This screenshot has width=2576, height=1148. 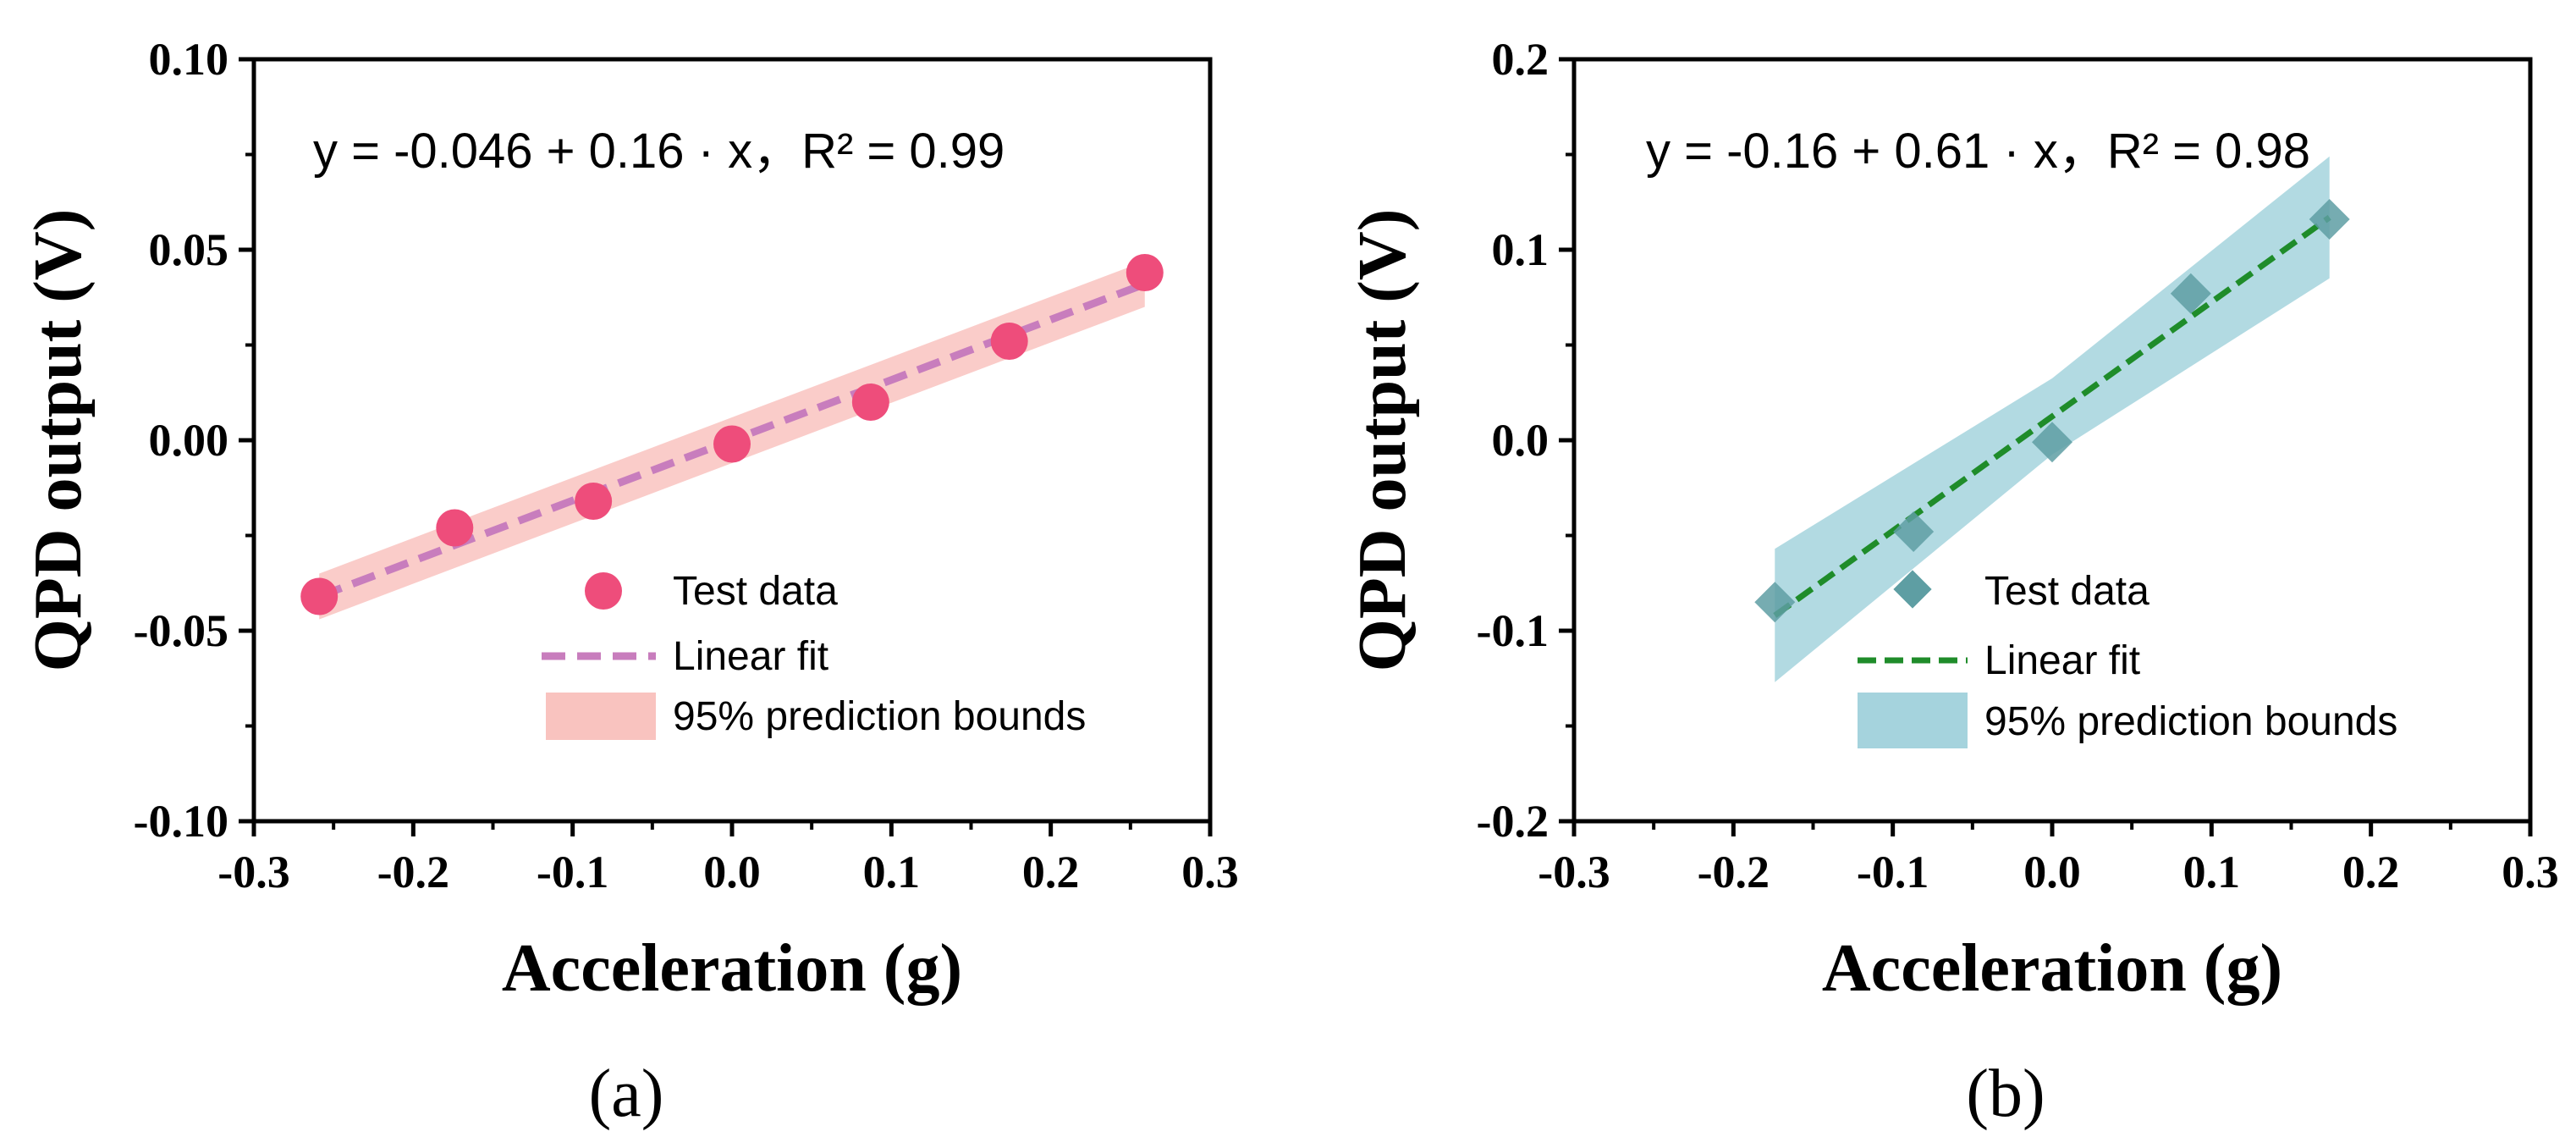 I want to click on panel-a-x-tick-labels: -0.3 -0.2 -0.1 0.0 0.1 0.2 0.3, so click(x=727, y=872).